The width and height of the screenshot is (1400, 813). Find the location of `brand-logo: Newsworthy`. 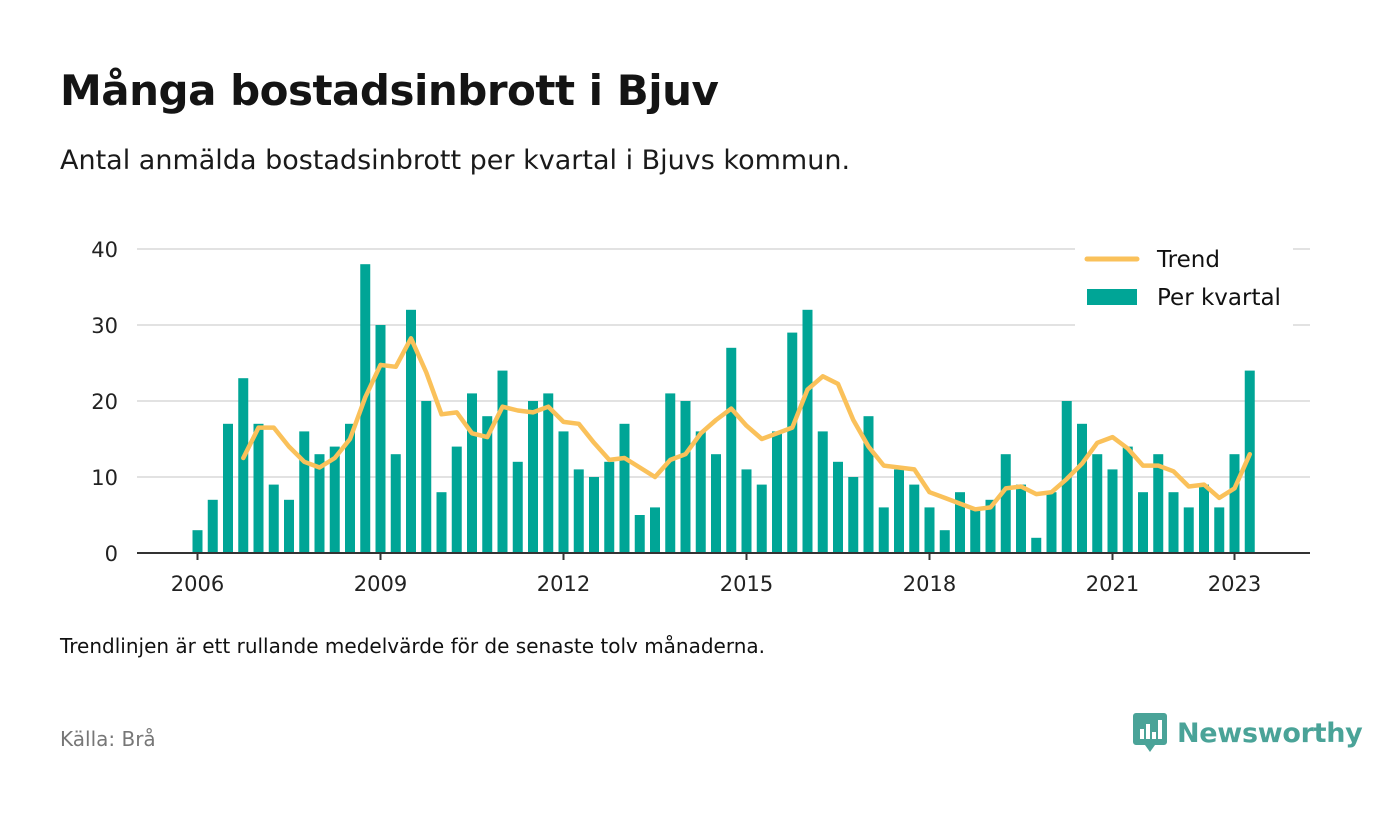

brand-logo: Newsworthy is located at coordinates (1248, 733).